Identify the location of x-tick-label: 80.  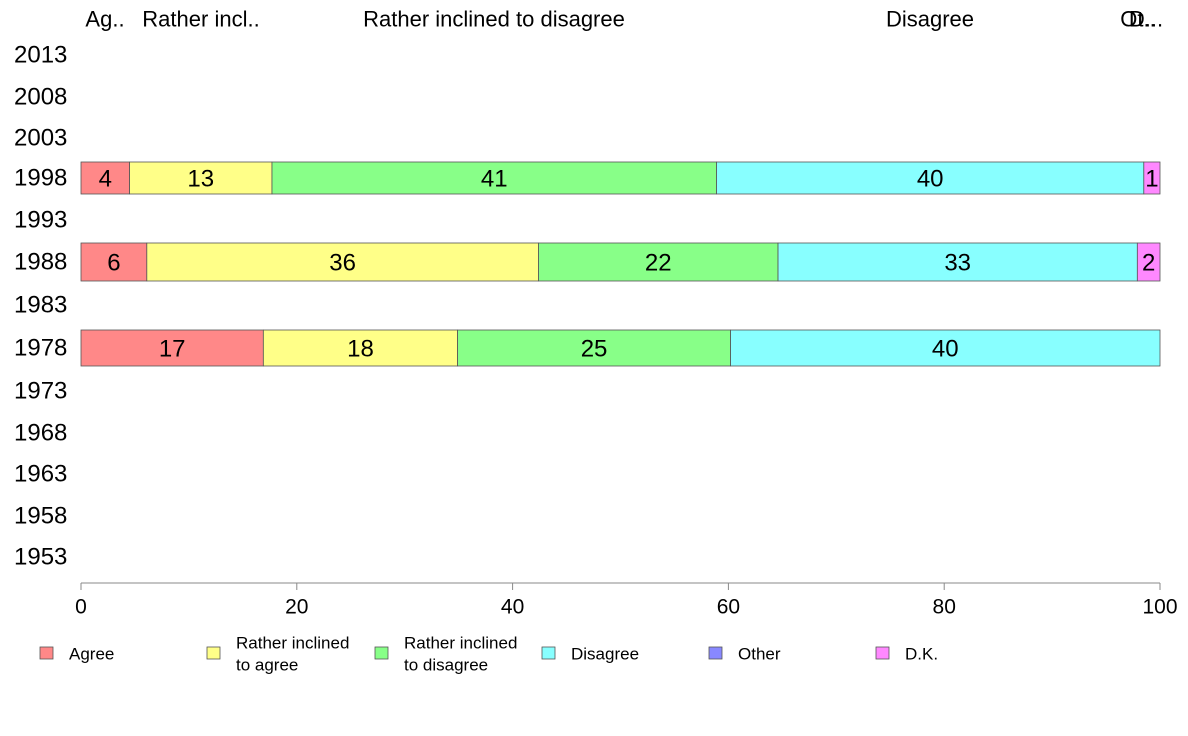
(944, 607).